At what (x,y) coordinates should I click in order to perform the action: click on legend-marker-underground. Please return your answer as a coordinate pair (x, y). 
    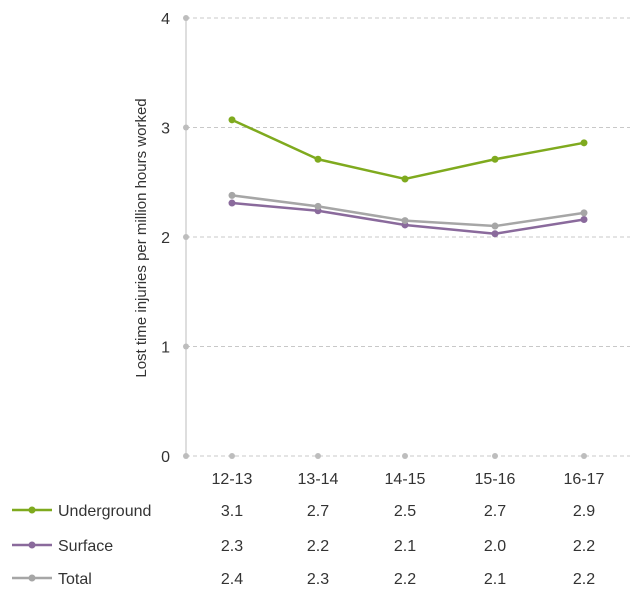
    Looking at the image, I should click on (32, 510).